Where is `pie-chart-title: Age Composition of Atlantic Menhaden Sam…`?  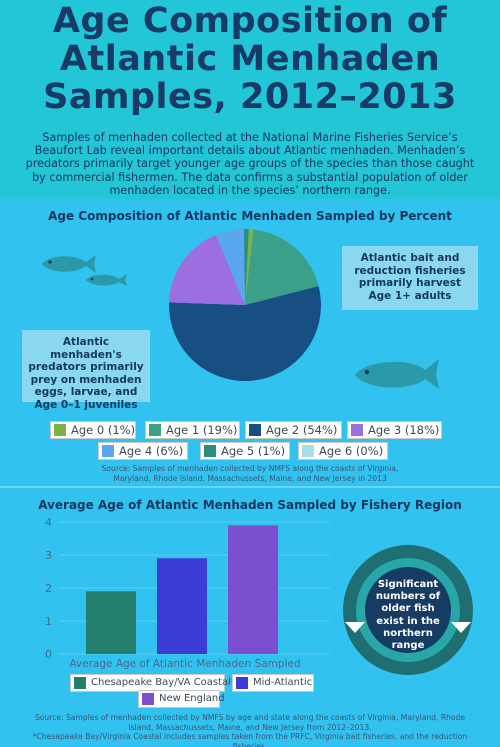
pie-chart-title: Age Composition of Atlantic Menhaden Sam… is located at coordinates (250, 216).